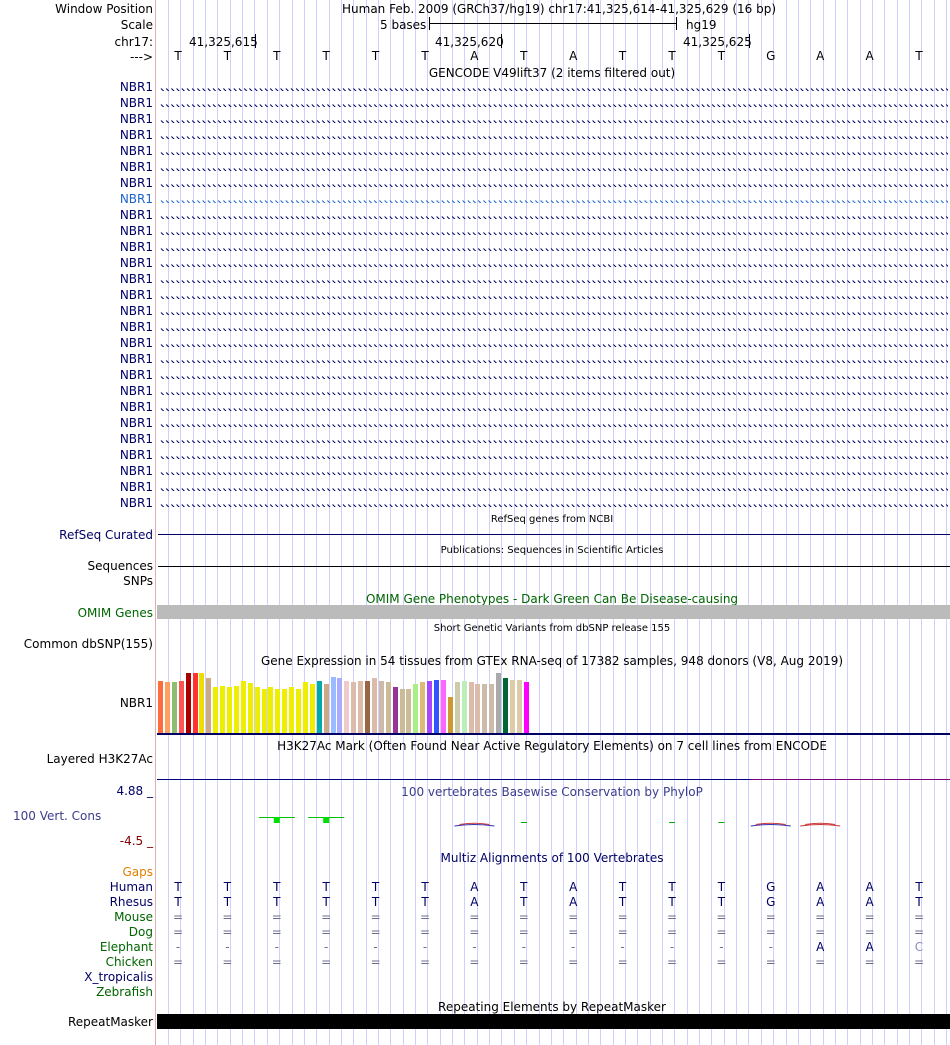 The width and height of the screenshot is (950, 1045). Describe the element at coordinates (129, 962) in the screenshot. I see `multiz-species-label: Chicken` at that location.